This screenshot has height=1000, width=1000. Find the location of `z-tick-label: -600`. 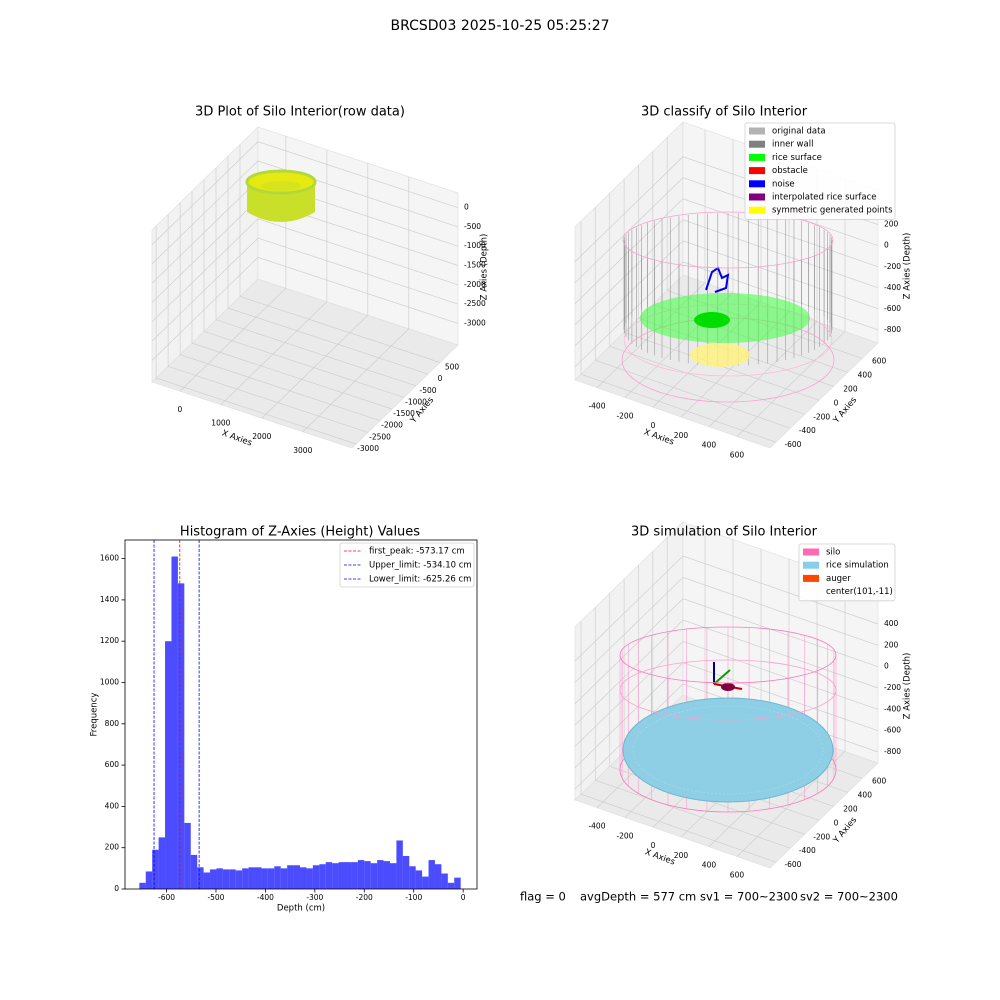

z-tick-label: -600 is located at coordinates (892, 308).